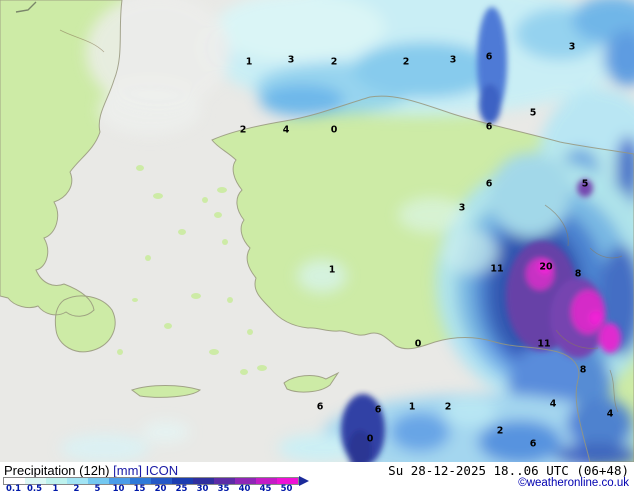  I want to click on copyright-label: ©weatheronline.co.uk, so click(573, 483).